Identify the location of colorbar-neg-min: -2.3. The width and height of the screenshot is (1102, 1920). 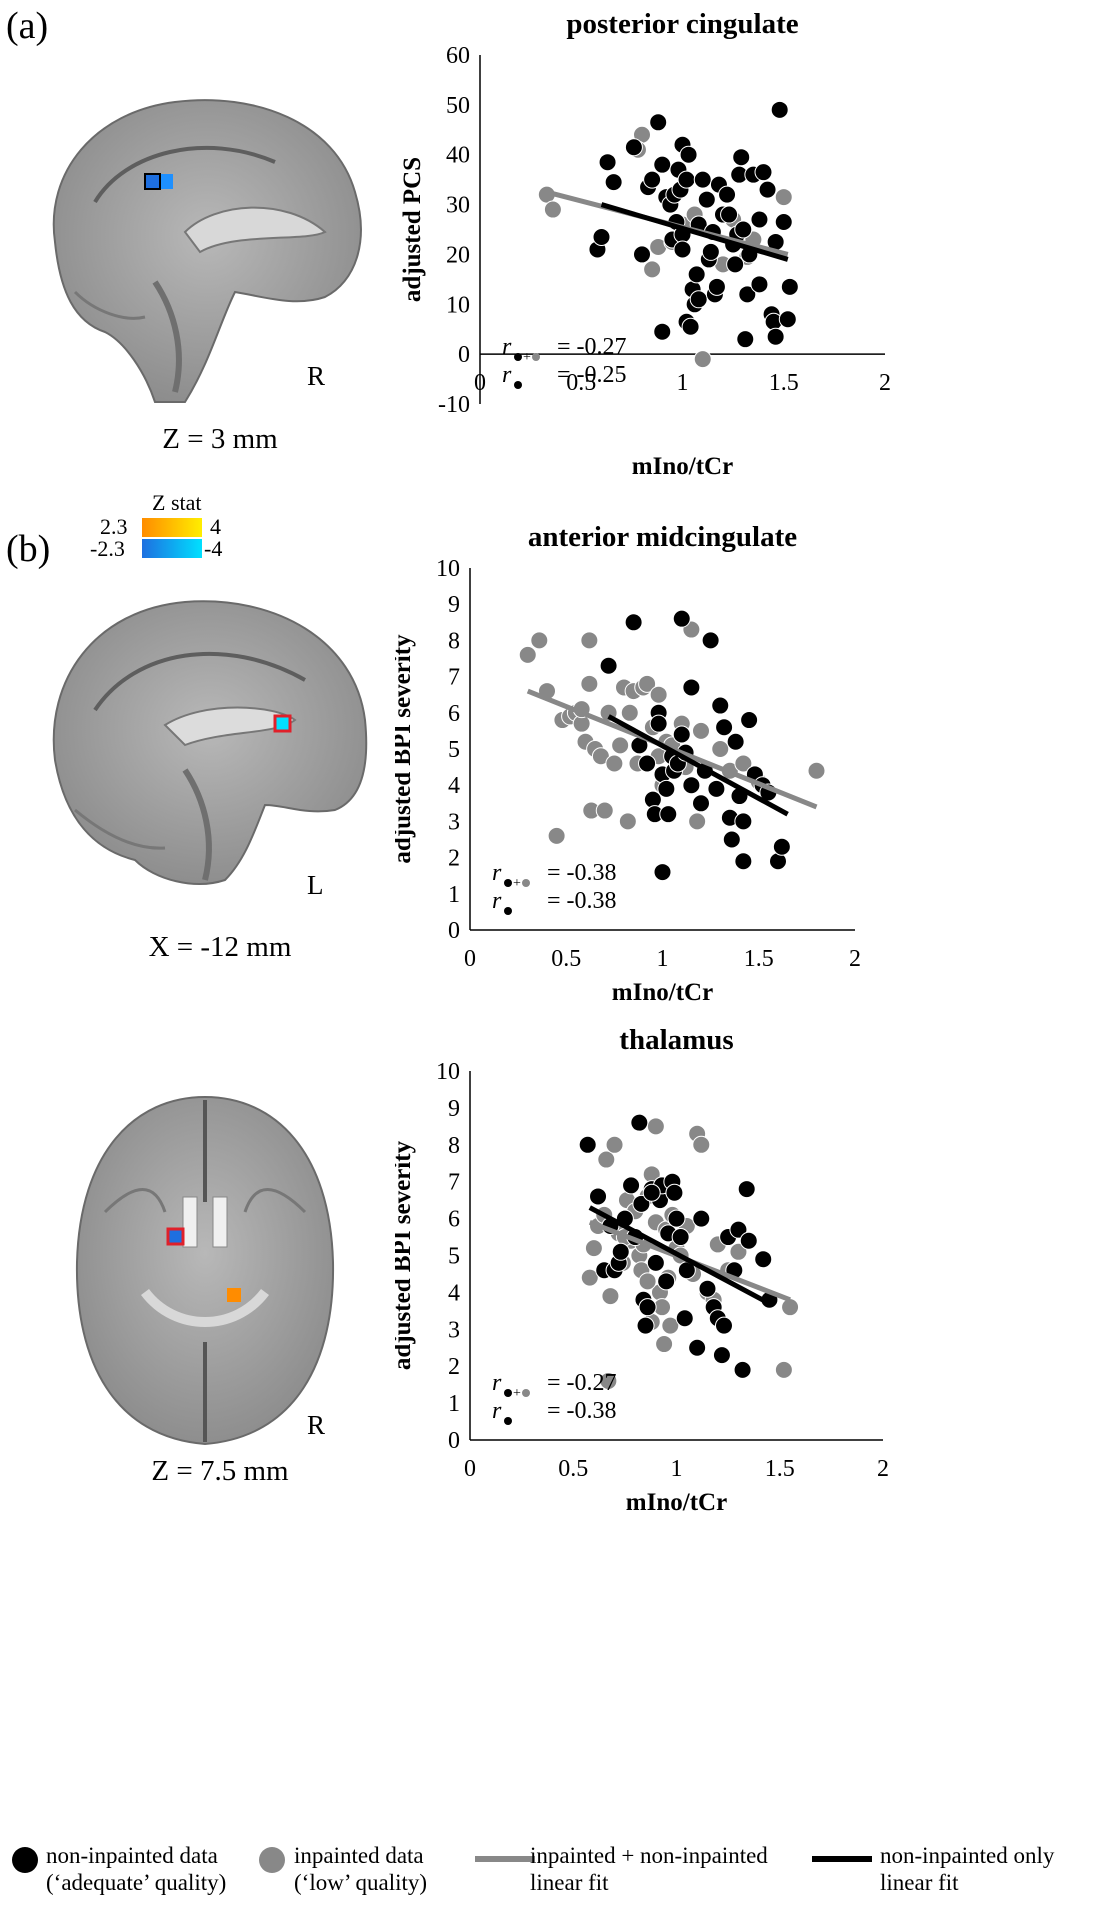
(107, 548).